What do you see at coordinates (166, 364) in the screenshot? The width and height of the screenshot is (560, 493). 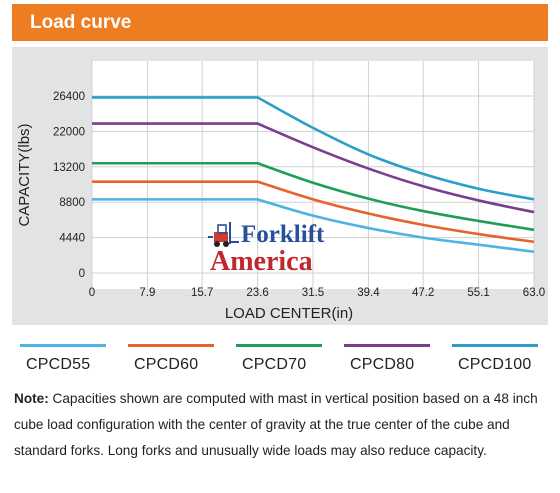 I see `legend-label: CPCD60` at bounding box center [166, 364].